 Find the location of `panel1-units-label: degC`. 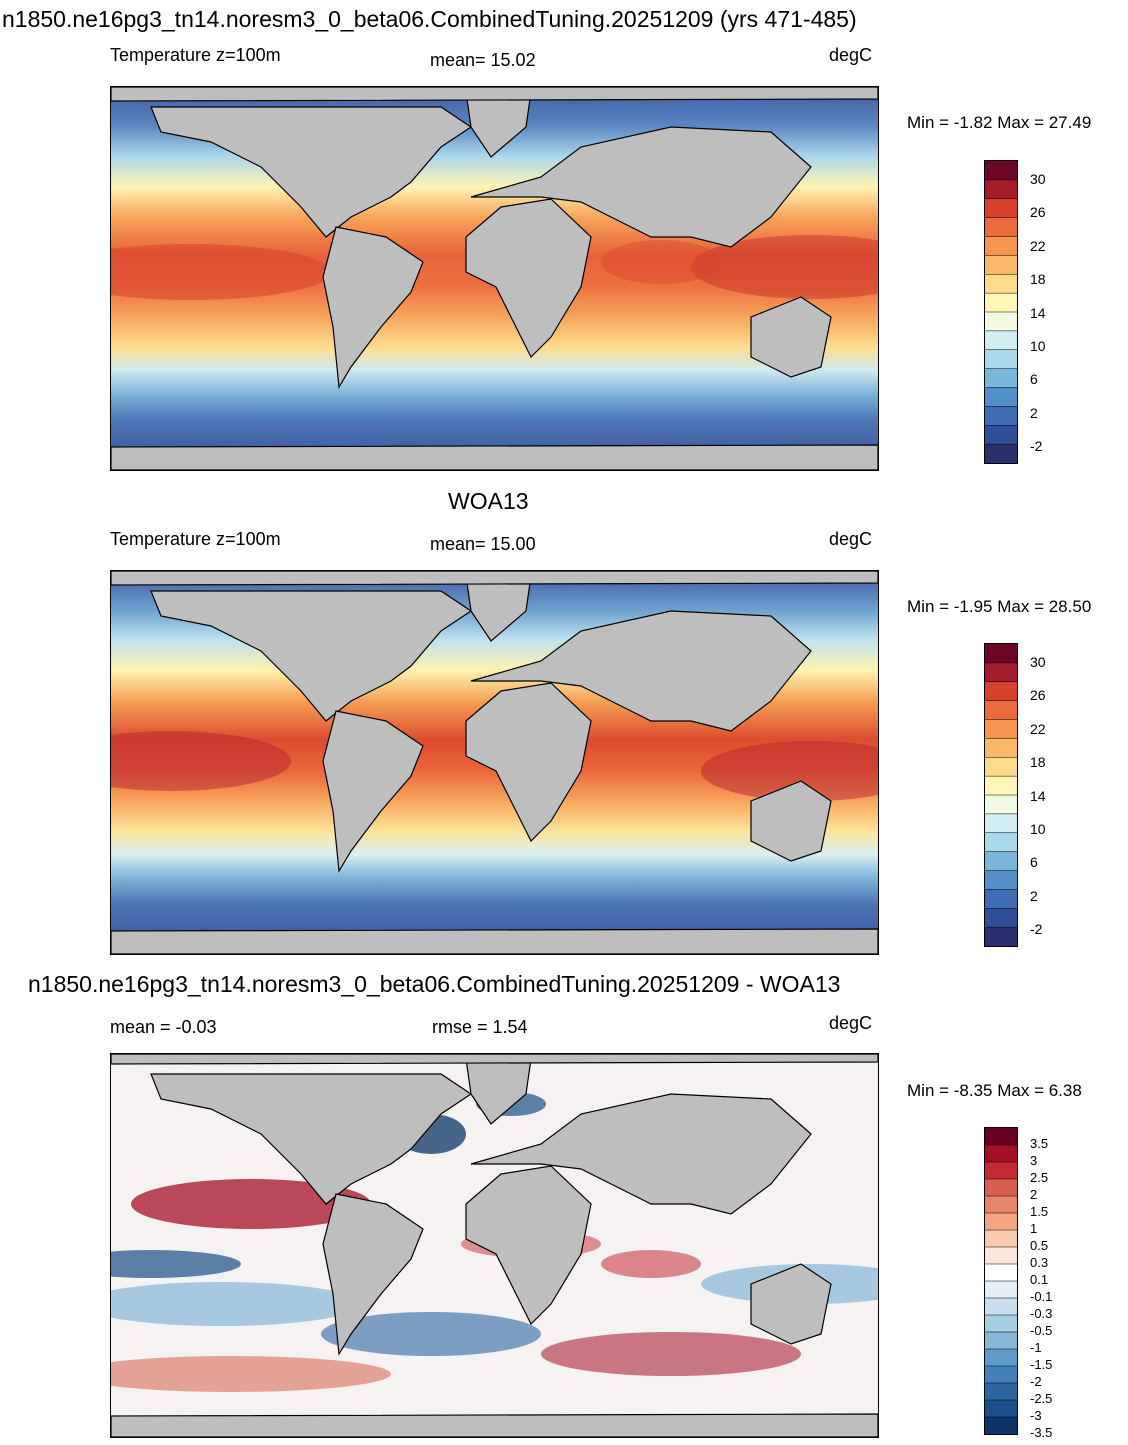

panel1-units-label: degC is located at coordinates (851, 55).